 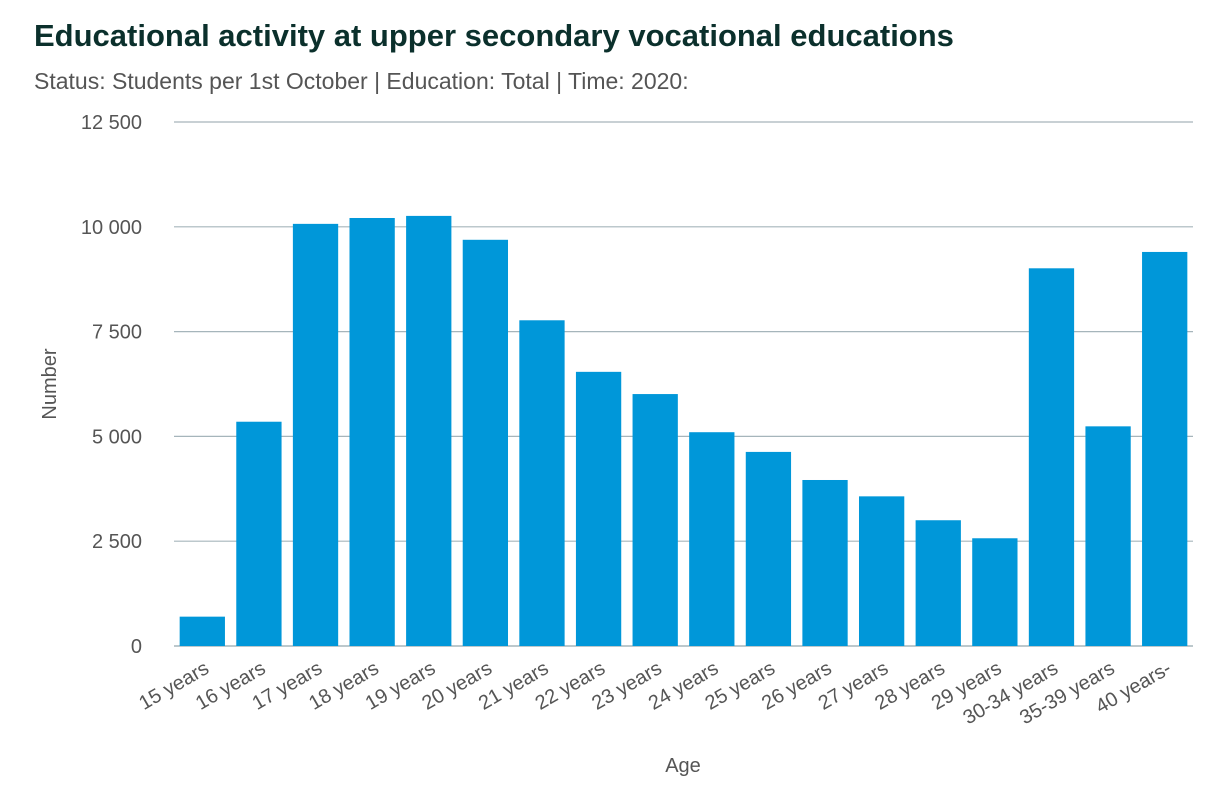 What do you see at coordinates (683, 766) in the screenshot?
I see `x-axis-title: Age` at bounding box center [683, 766].